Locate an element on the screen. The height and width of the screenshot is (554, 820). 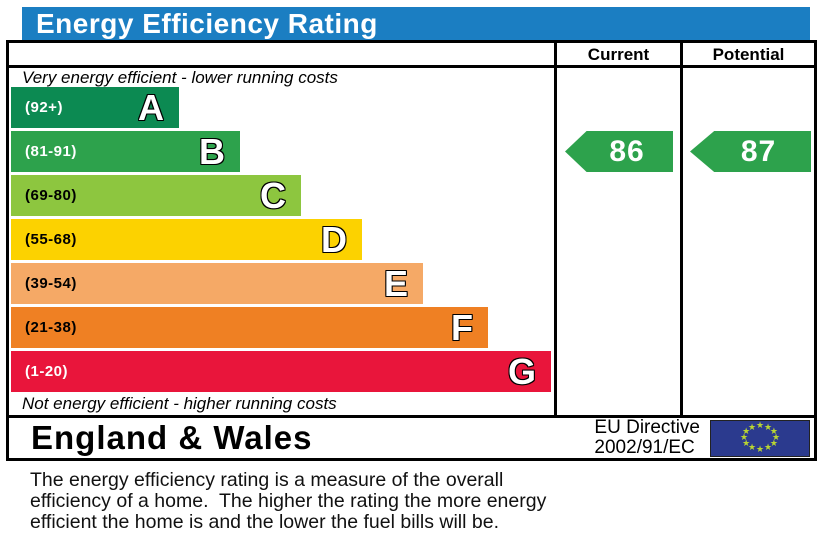
band-range-label: (1-20) is located at coordinates (47, 371).